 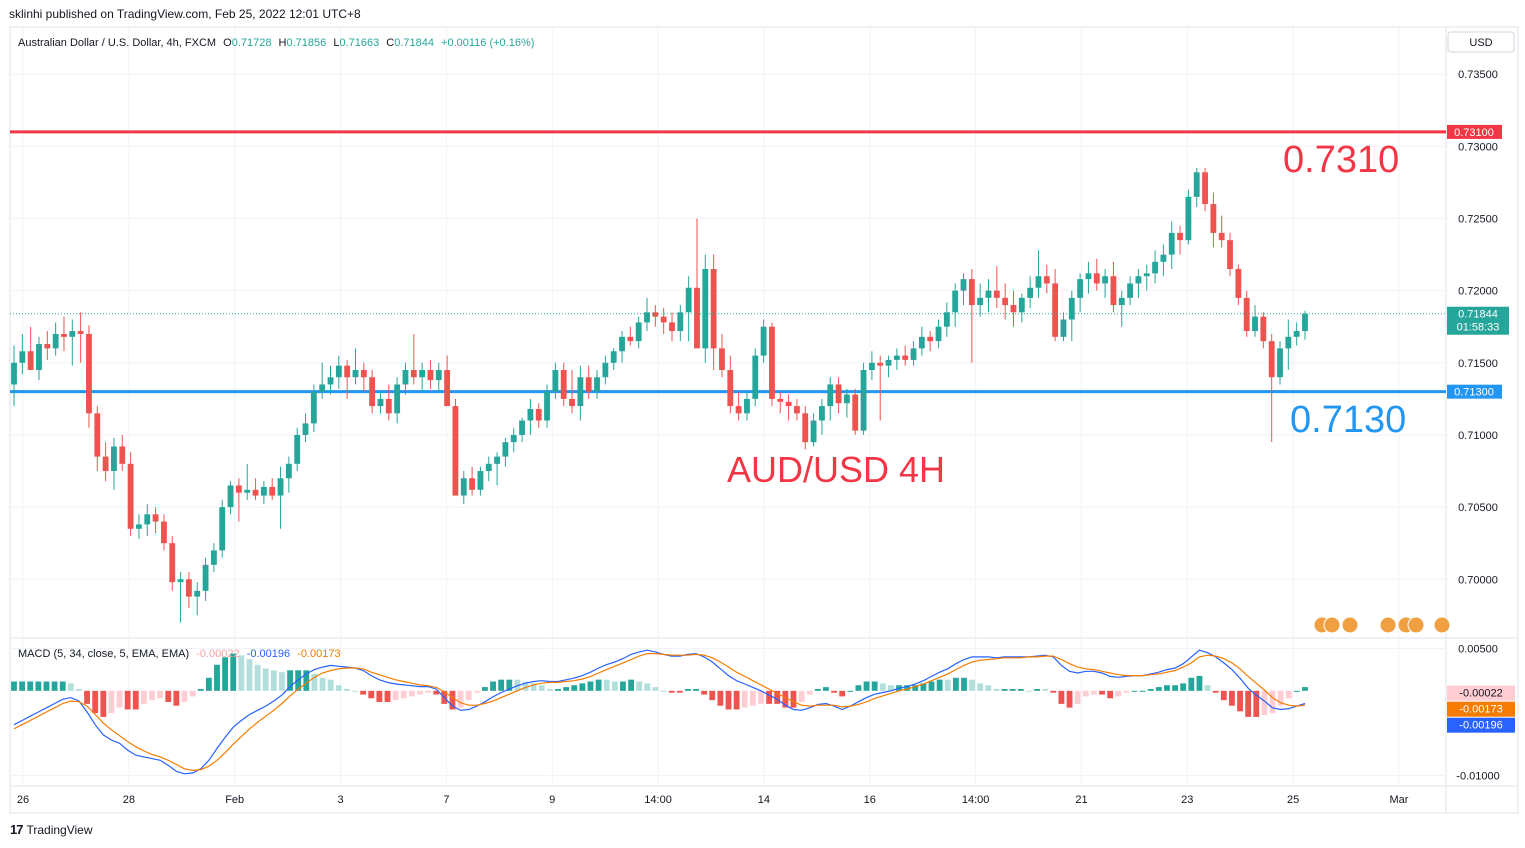 I want to click on economic-events, so click(x=1382, y=625).